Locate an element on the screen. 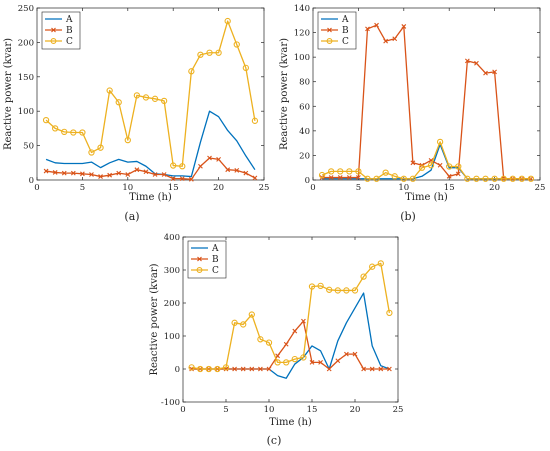 The width and height of the screenshot is (550, 451). series-line-c is located at coordinates (426, 160).